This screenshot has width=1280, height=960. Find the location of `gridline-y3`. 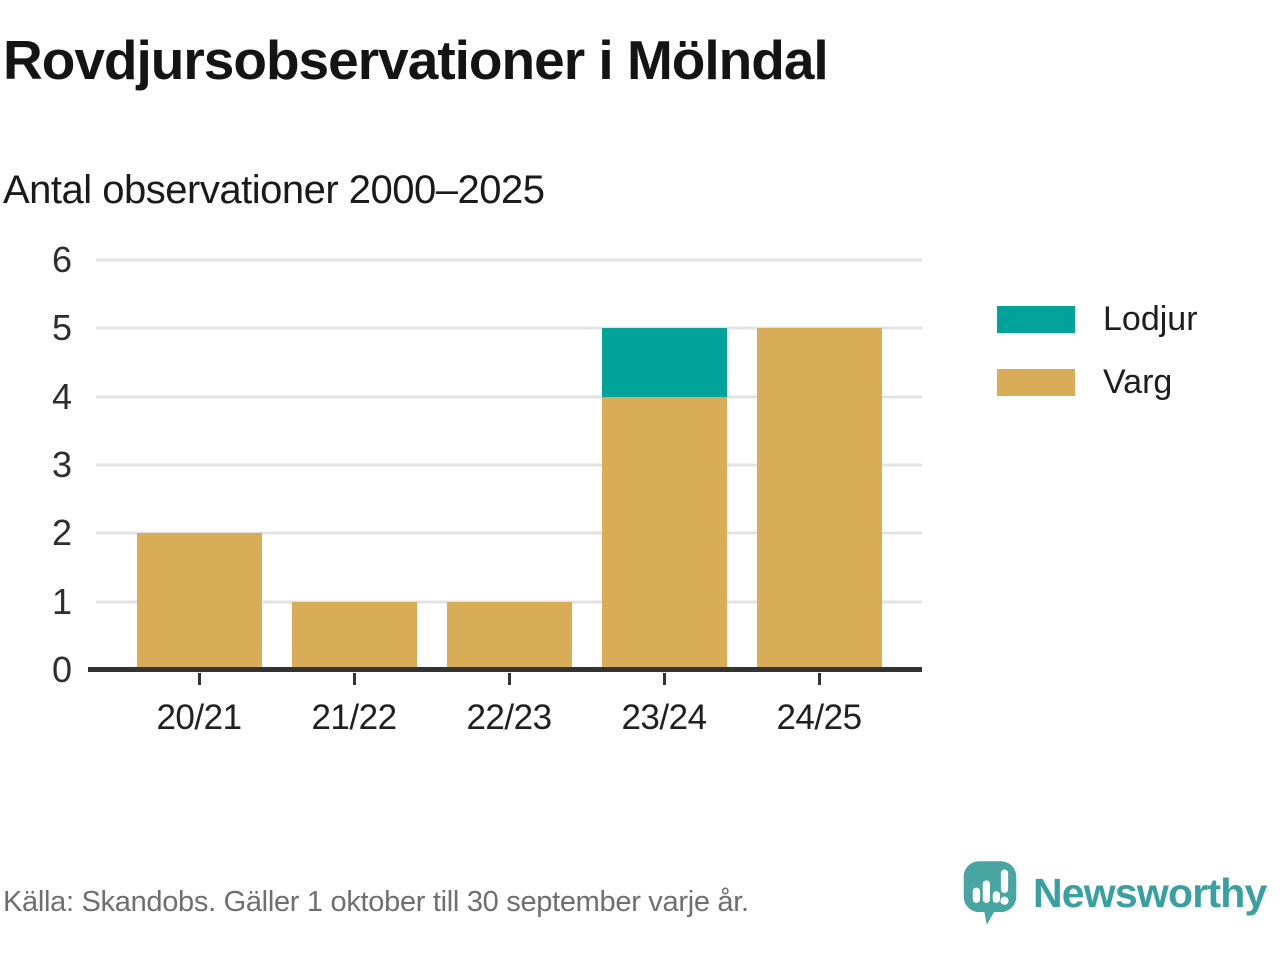

gridline-y3 is located at coordinates (509, 465).